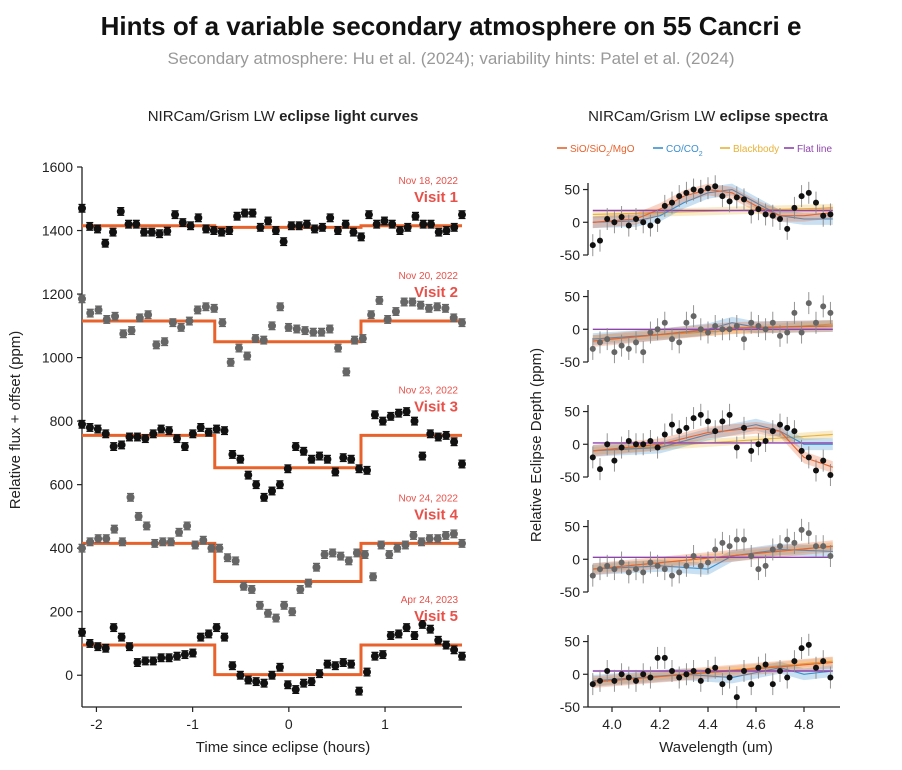 This screenshot has width=902, height=770. Describe the element at coordinates (436, 616) in the screenshot. I see `visit-name-label: Visit 5` at that location.